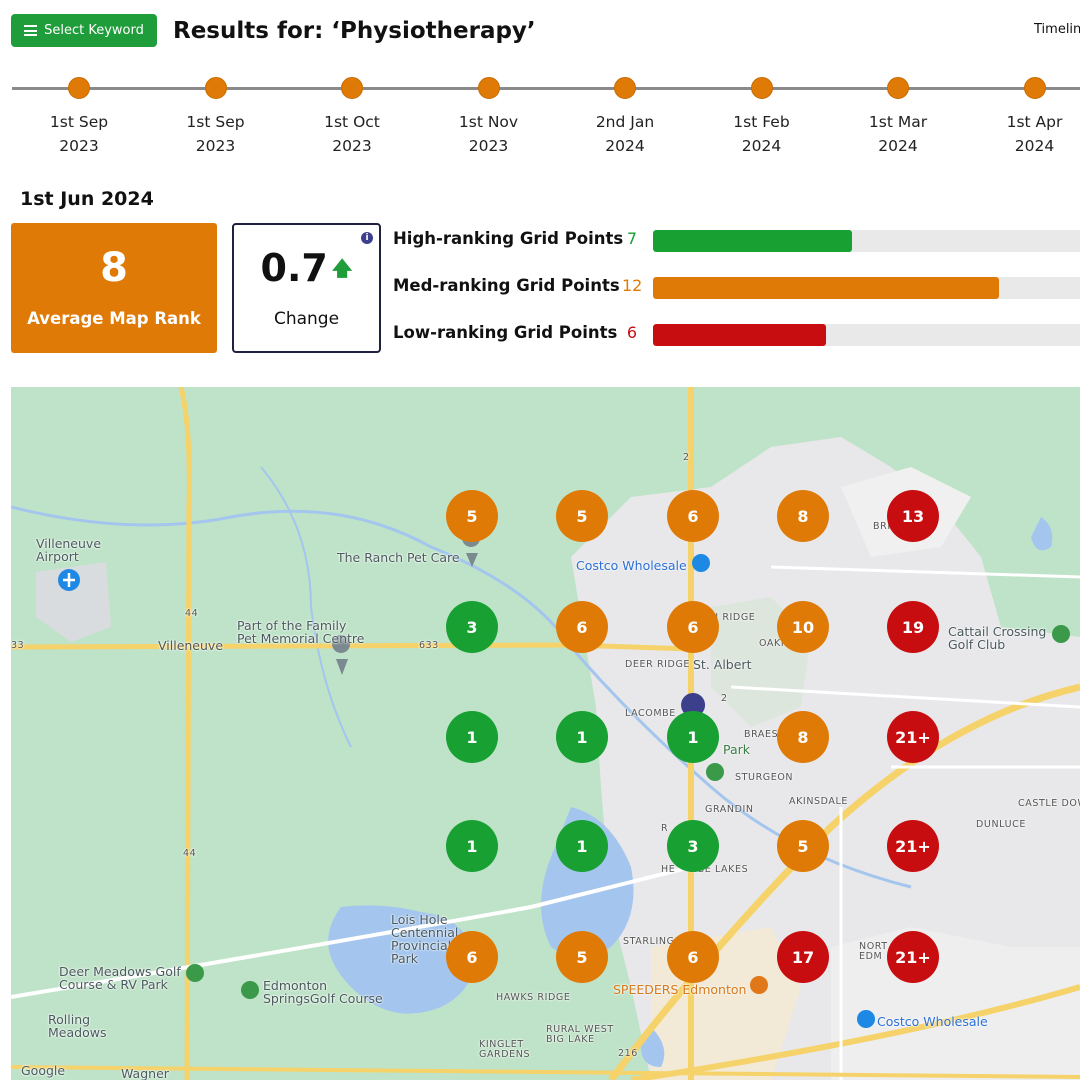  I want to click on map-label-villeneuve-airport: Villeneuve Airport, so click(69, 550).